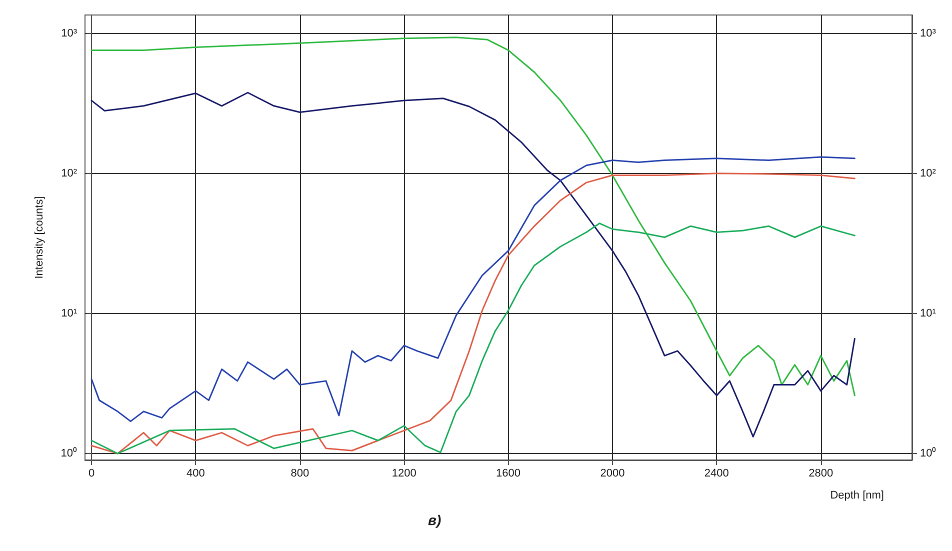 The image size is (952, 551). Describe the element at coordinates (928, 313) in the screenshot. I see `y-tick-label: 10¹` at that location.